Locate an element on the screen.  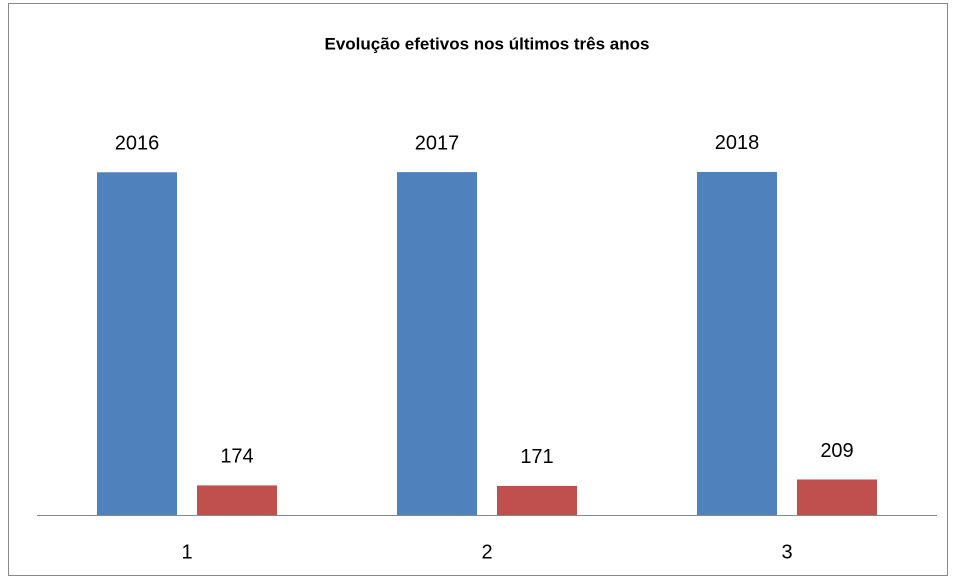
chart-title: Evolução efetivos nos últimos três anos is located at coordinates (487, 43).